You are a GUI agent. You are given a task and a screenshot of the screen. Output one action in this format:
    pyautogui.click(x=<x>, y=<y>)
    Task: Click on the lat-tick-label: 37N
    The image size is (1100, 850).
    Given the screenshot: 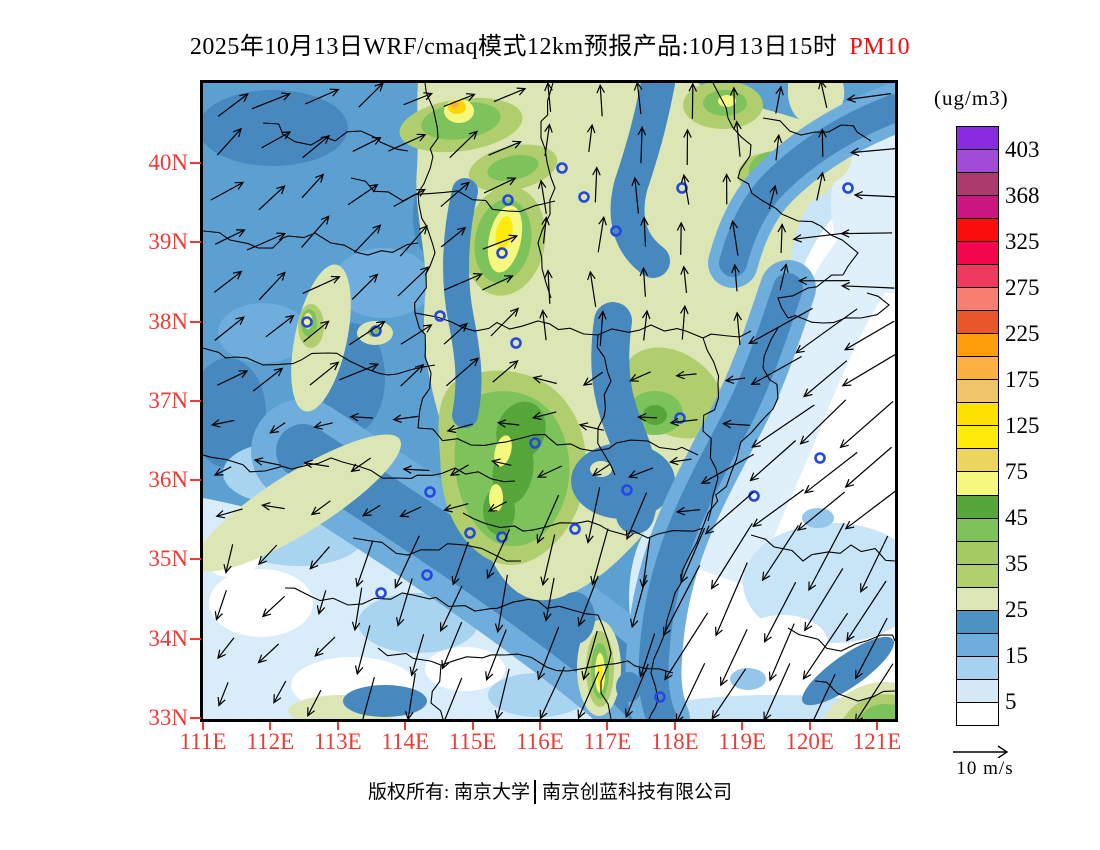 What is the action you would take?
    pyautogui.click(x=168, y=400)
    